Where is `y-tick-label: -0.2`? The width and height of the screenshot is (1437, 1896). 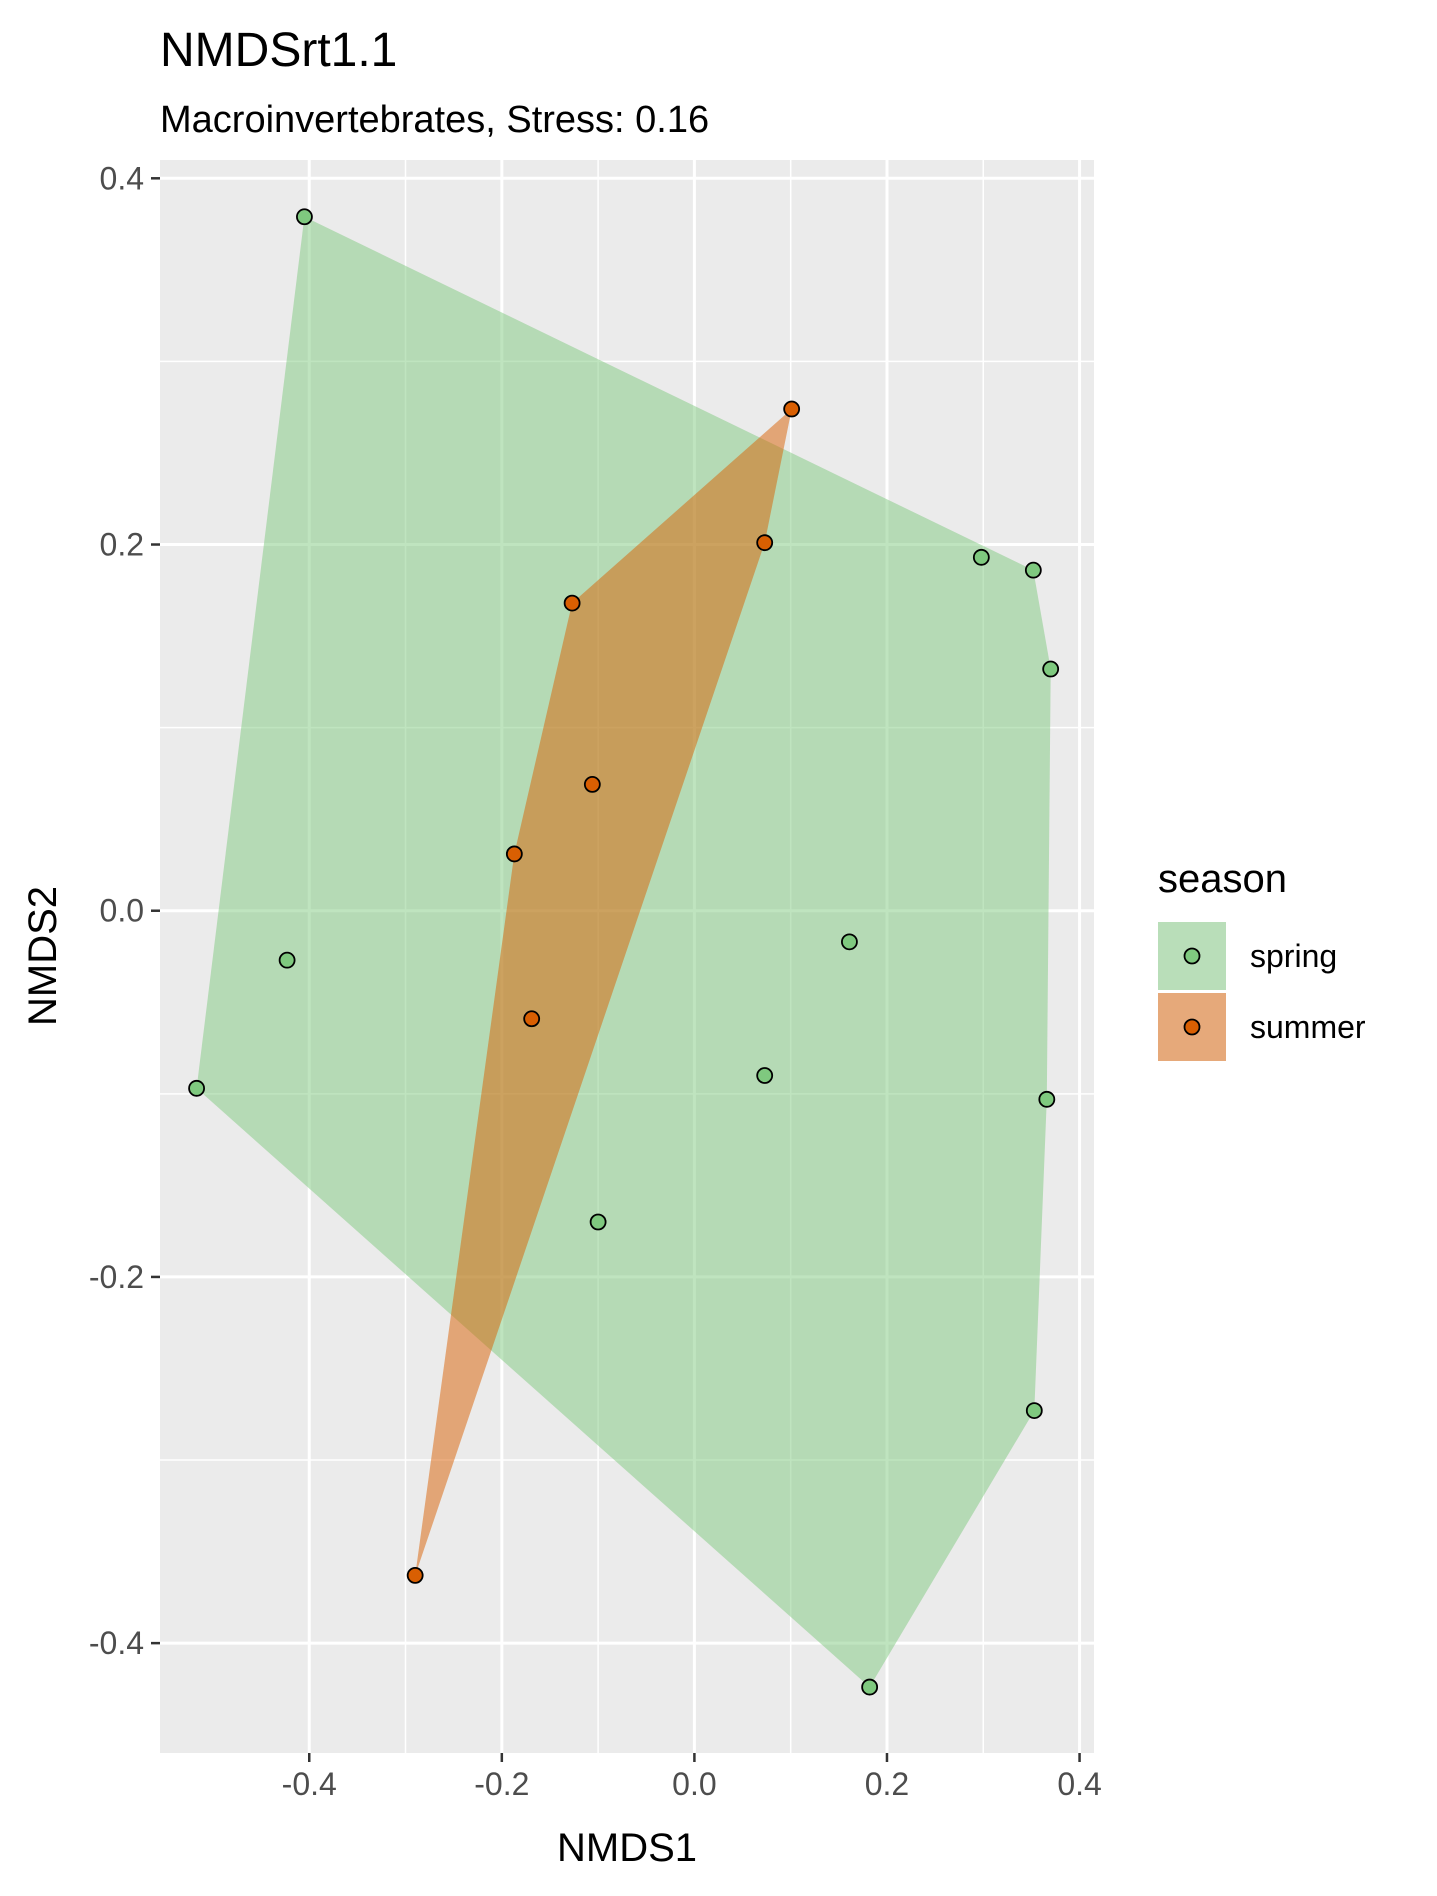
y-tick-label: -0.2 is located at coordinates (116, 1277).